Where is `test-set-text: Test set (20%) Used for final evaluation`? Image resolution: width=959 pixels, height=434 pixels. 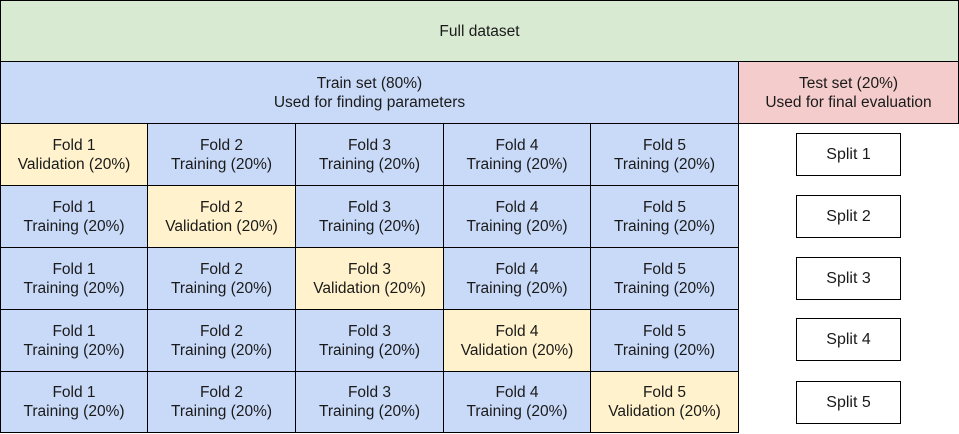 test-set-text: Test set (20%) Used for final evaluation is located at coordinates (848, 93).